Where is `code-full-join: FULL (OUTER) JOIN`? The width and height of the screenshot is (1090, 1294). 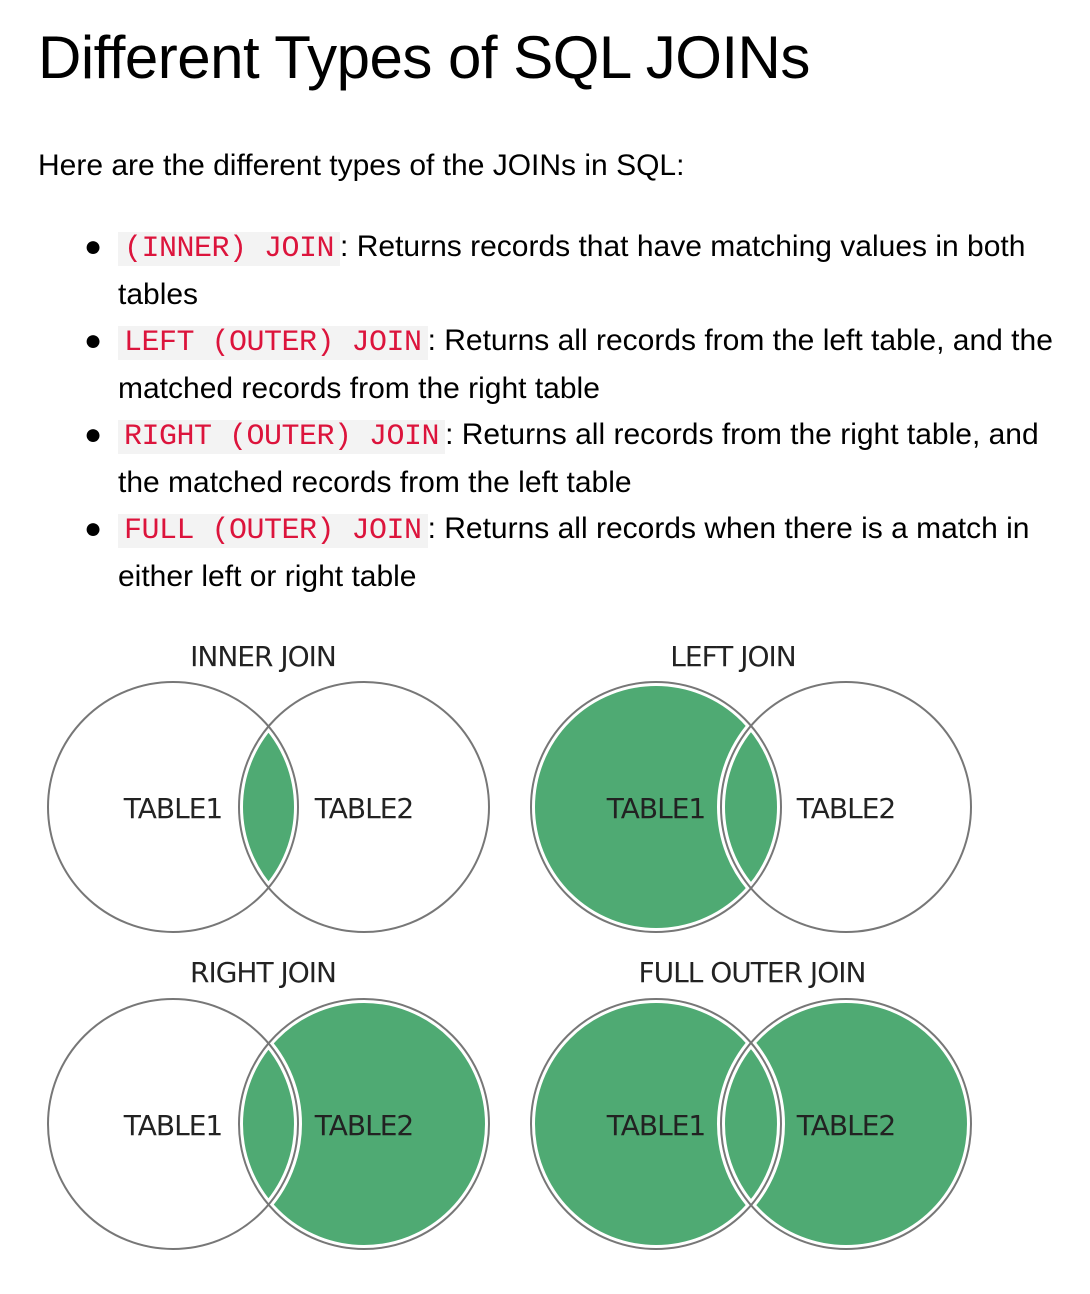 code-full-join: FULL (OUTER) JOIN is located at coordinates (273, 531).